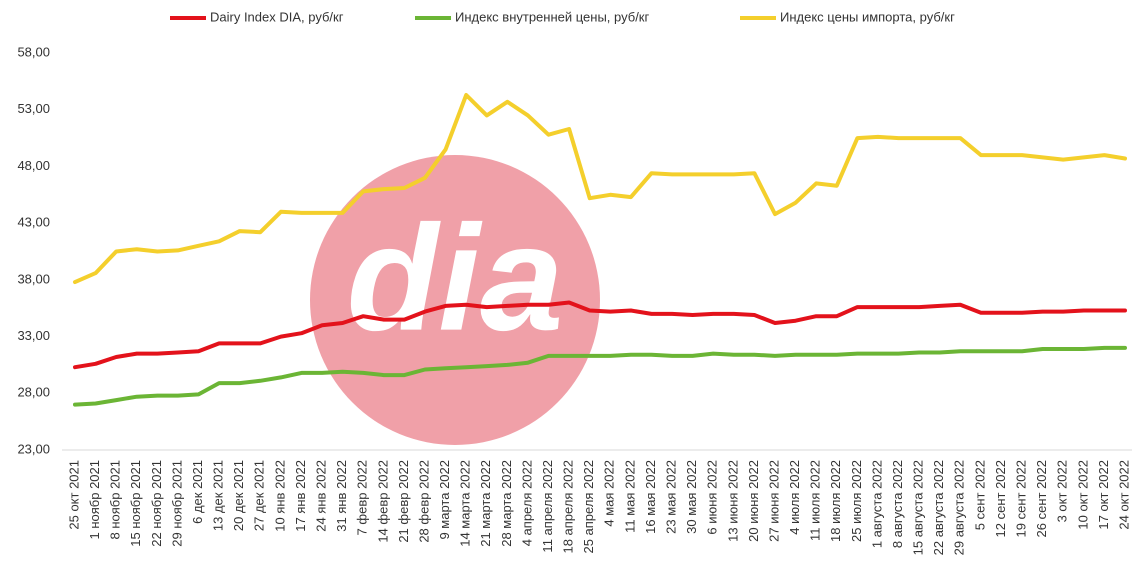 The height and width of the screenshot is (579, 1132). Describe the element at coordinates (650, 497) in the screenshot. I see `x-tick-label: 16 мая 2022` at that location.